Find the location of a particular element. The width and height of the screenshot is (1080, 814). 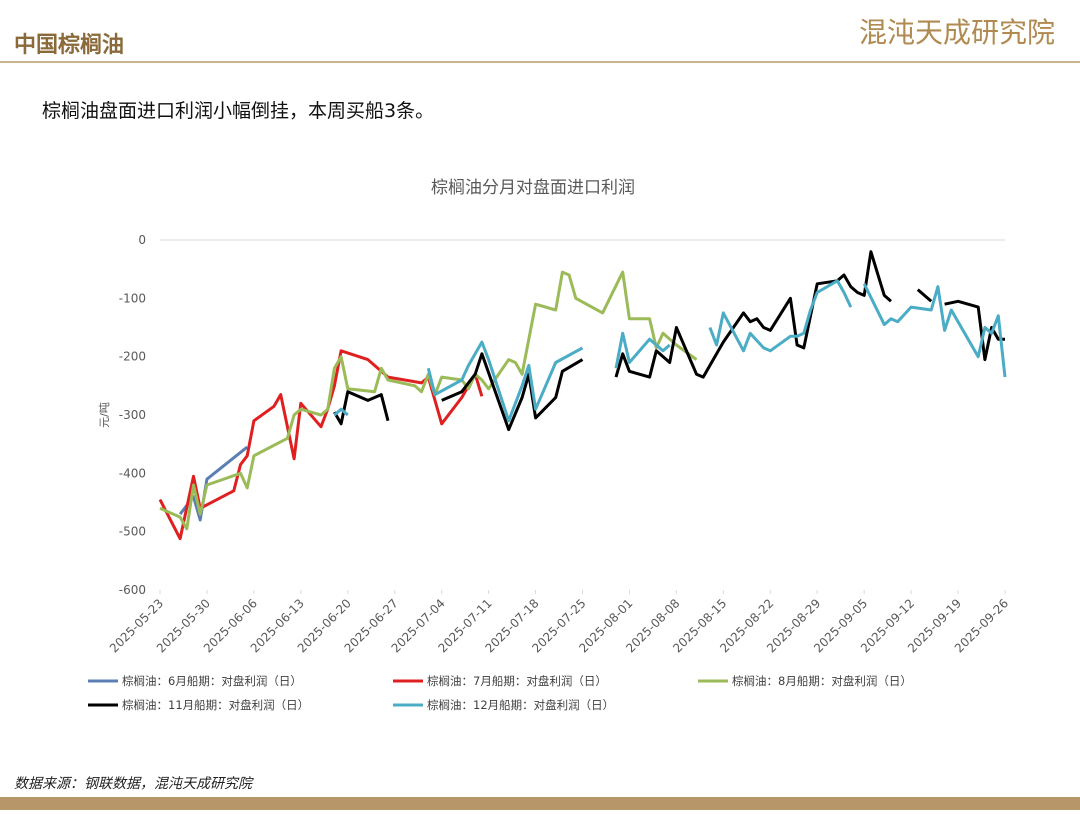

subtitle: 棕榈油盘面进口利润小幅倒挂，本周买船3条。 is located at coordinates (238, 111).